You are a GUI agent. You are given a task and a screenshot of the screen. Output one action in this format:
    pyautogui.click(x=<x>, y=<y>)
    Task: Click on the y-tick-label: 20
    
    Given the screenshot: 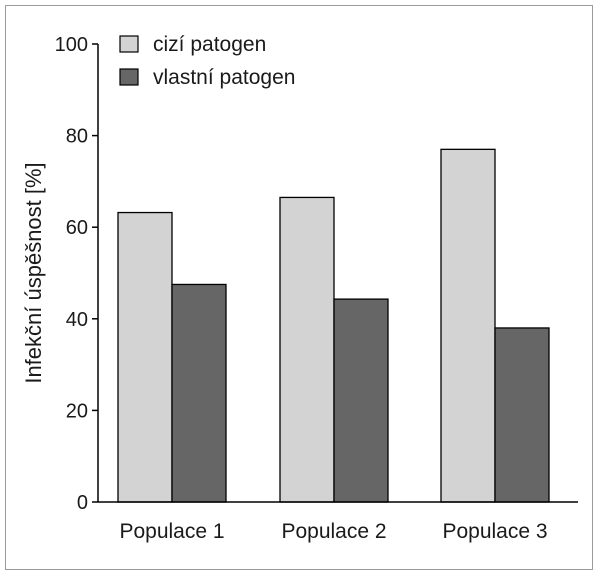 What is the action you would take?
    pyautogui.click(x=77, y=411)
    